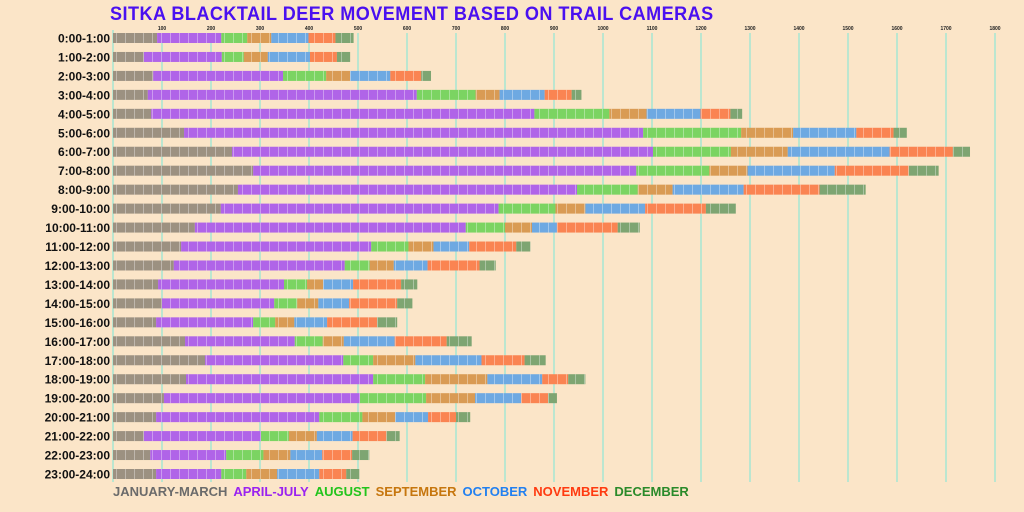 The width and height of the screenshot is (1024, 512). Describe the element at coordinates (84, 114) in the screenshot. I see `y-category-label: 4:00-5:00` at that location.